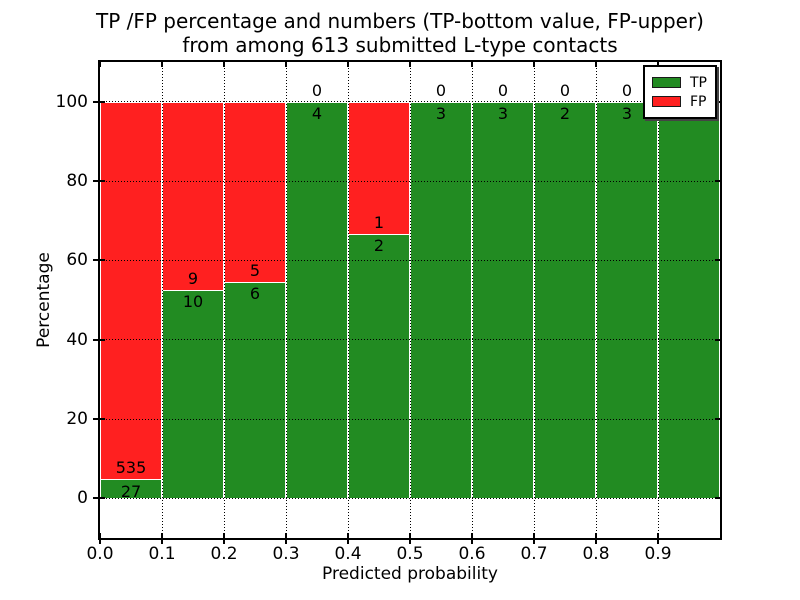  What do you see at coordinates (100, 64) in the screenshot?
I see `x-tick-top-0.0` at bounding box center [100, 64].